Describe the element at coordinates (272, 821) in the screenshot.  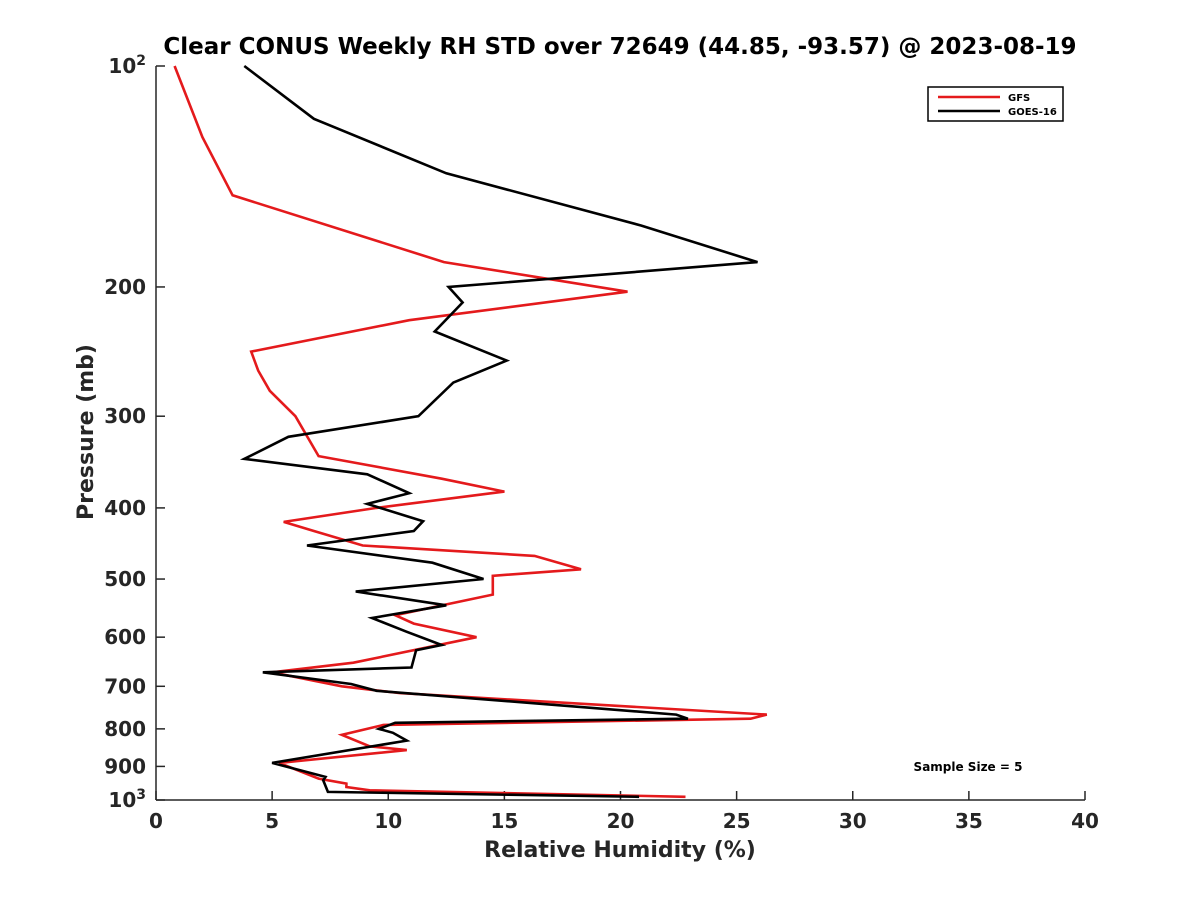
I see `x-tick-label: 5` at that location.